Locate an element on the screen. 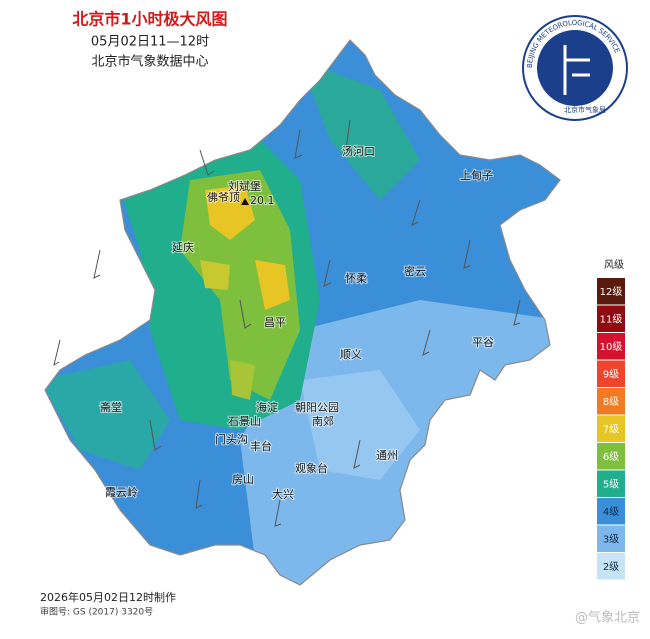 This screenshot has width=650, height=639. legend-label: 4级 is located at coordinates (611, 512).